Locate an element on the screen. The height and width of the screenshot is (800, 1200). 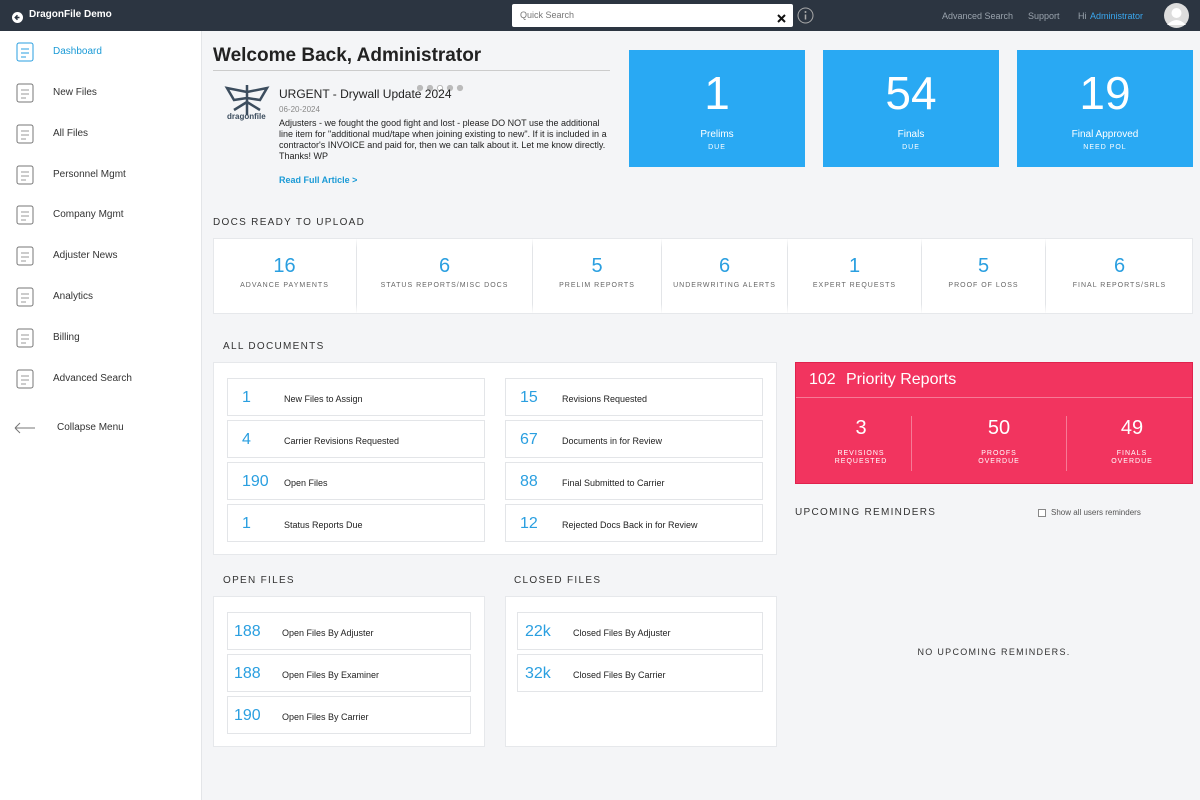
docs-stat: 6 FINAL REPORTS/SRLS is located at coordinates (1119, 276).